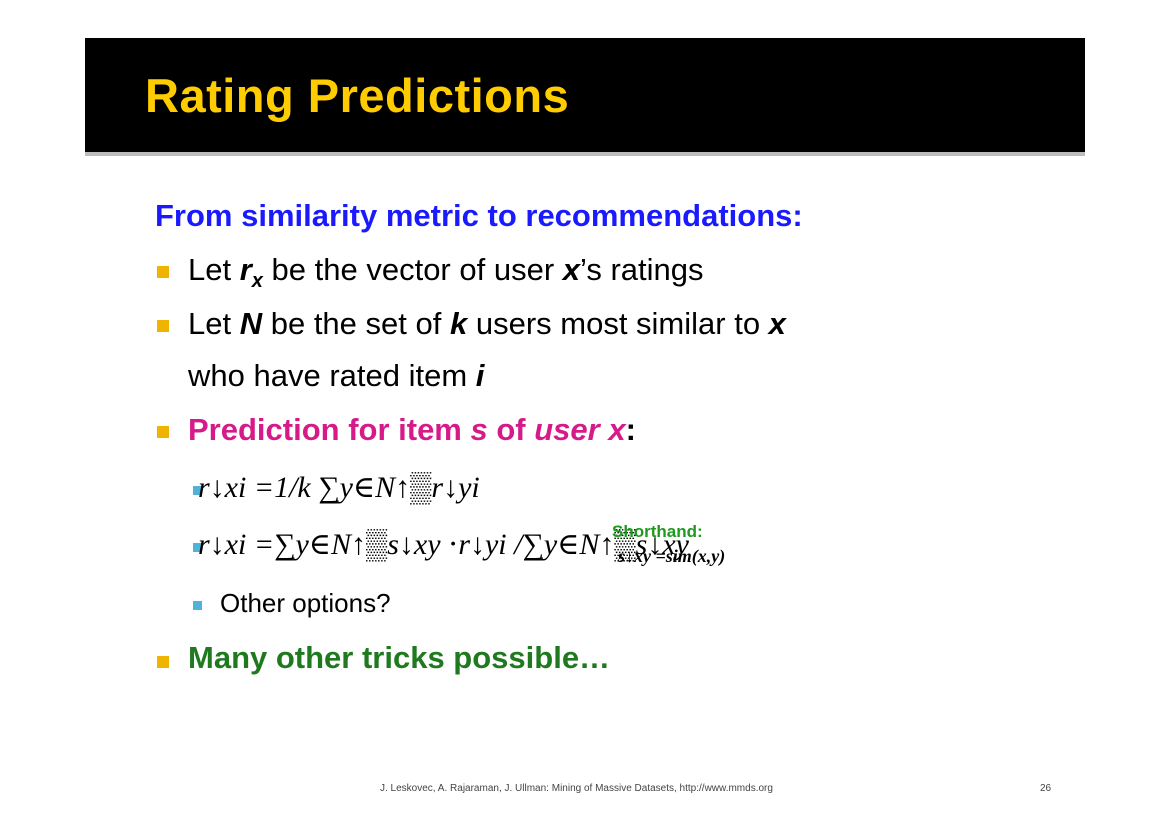  Describe the element at coordinates (630, 429) in the screenshot. I see `text-span: :` at that location.